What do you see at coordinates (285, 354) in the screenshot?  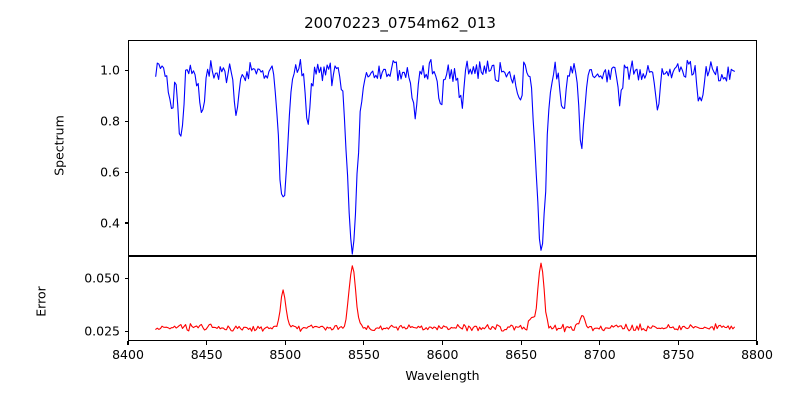 I see `x-tick-label: 8500` at bounding box center [285, 354].